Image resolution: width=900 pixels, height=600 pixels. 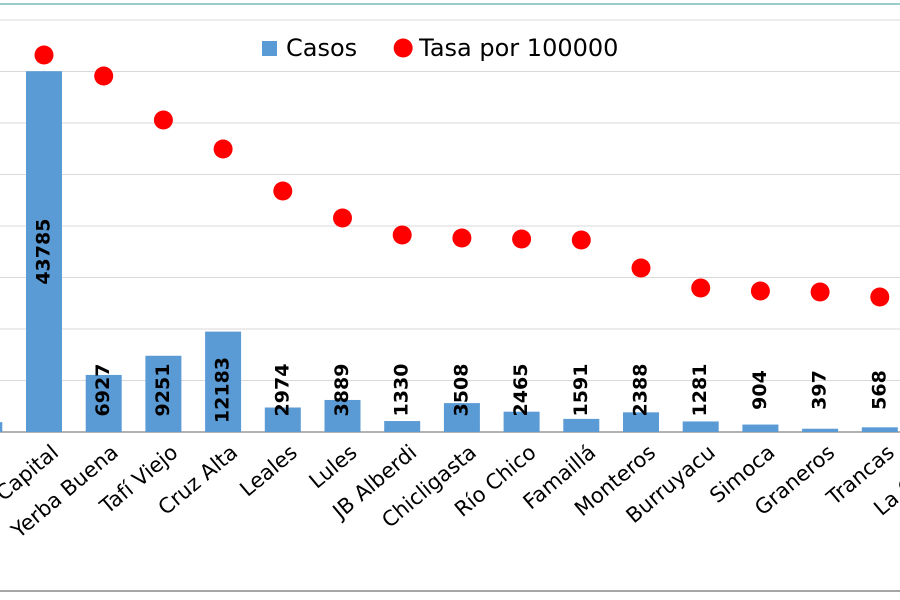 I want to click on value-label: 9251, so click(x=163, y=390).